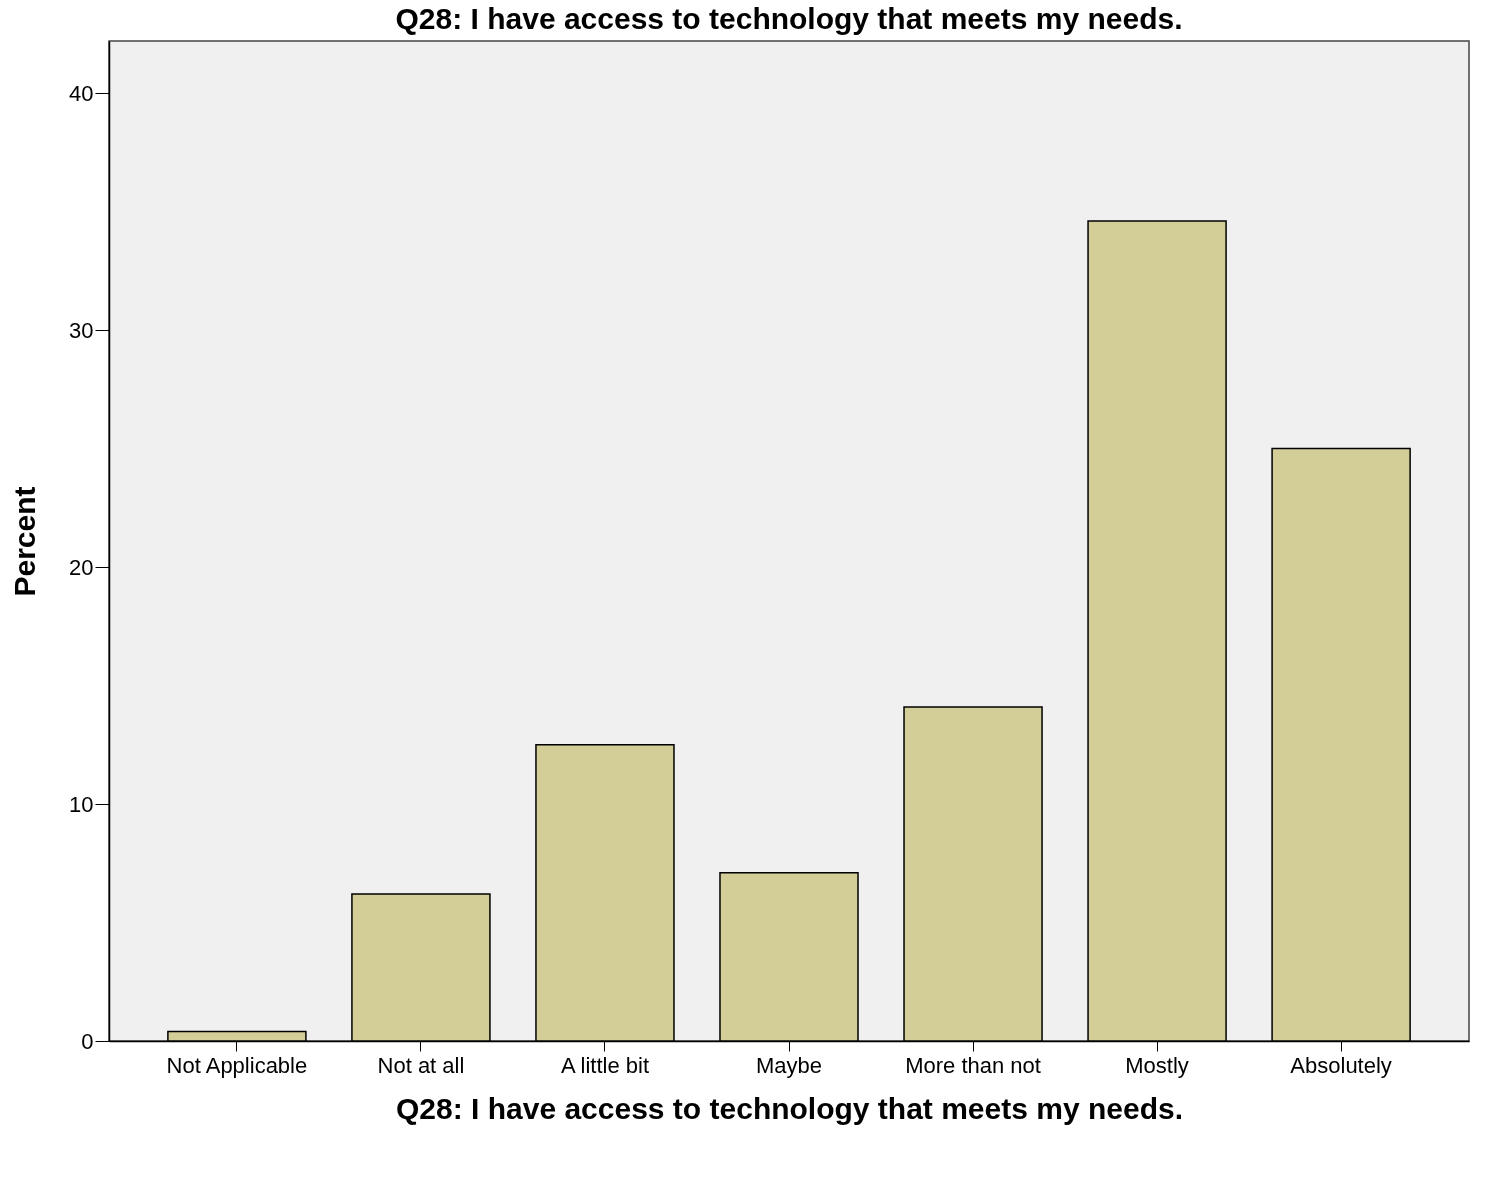 The width and height of the screenshot is (1501, 1187). Describe the element at coordinates (81, 567) in the screenshot. I see `y-tick-label: 20` at that location.